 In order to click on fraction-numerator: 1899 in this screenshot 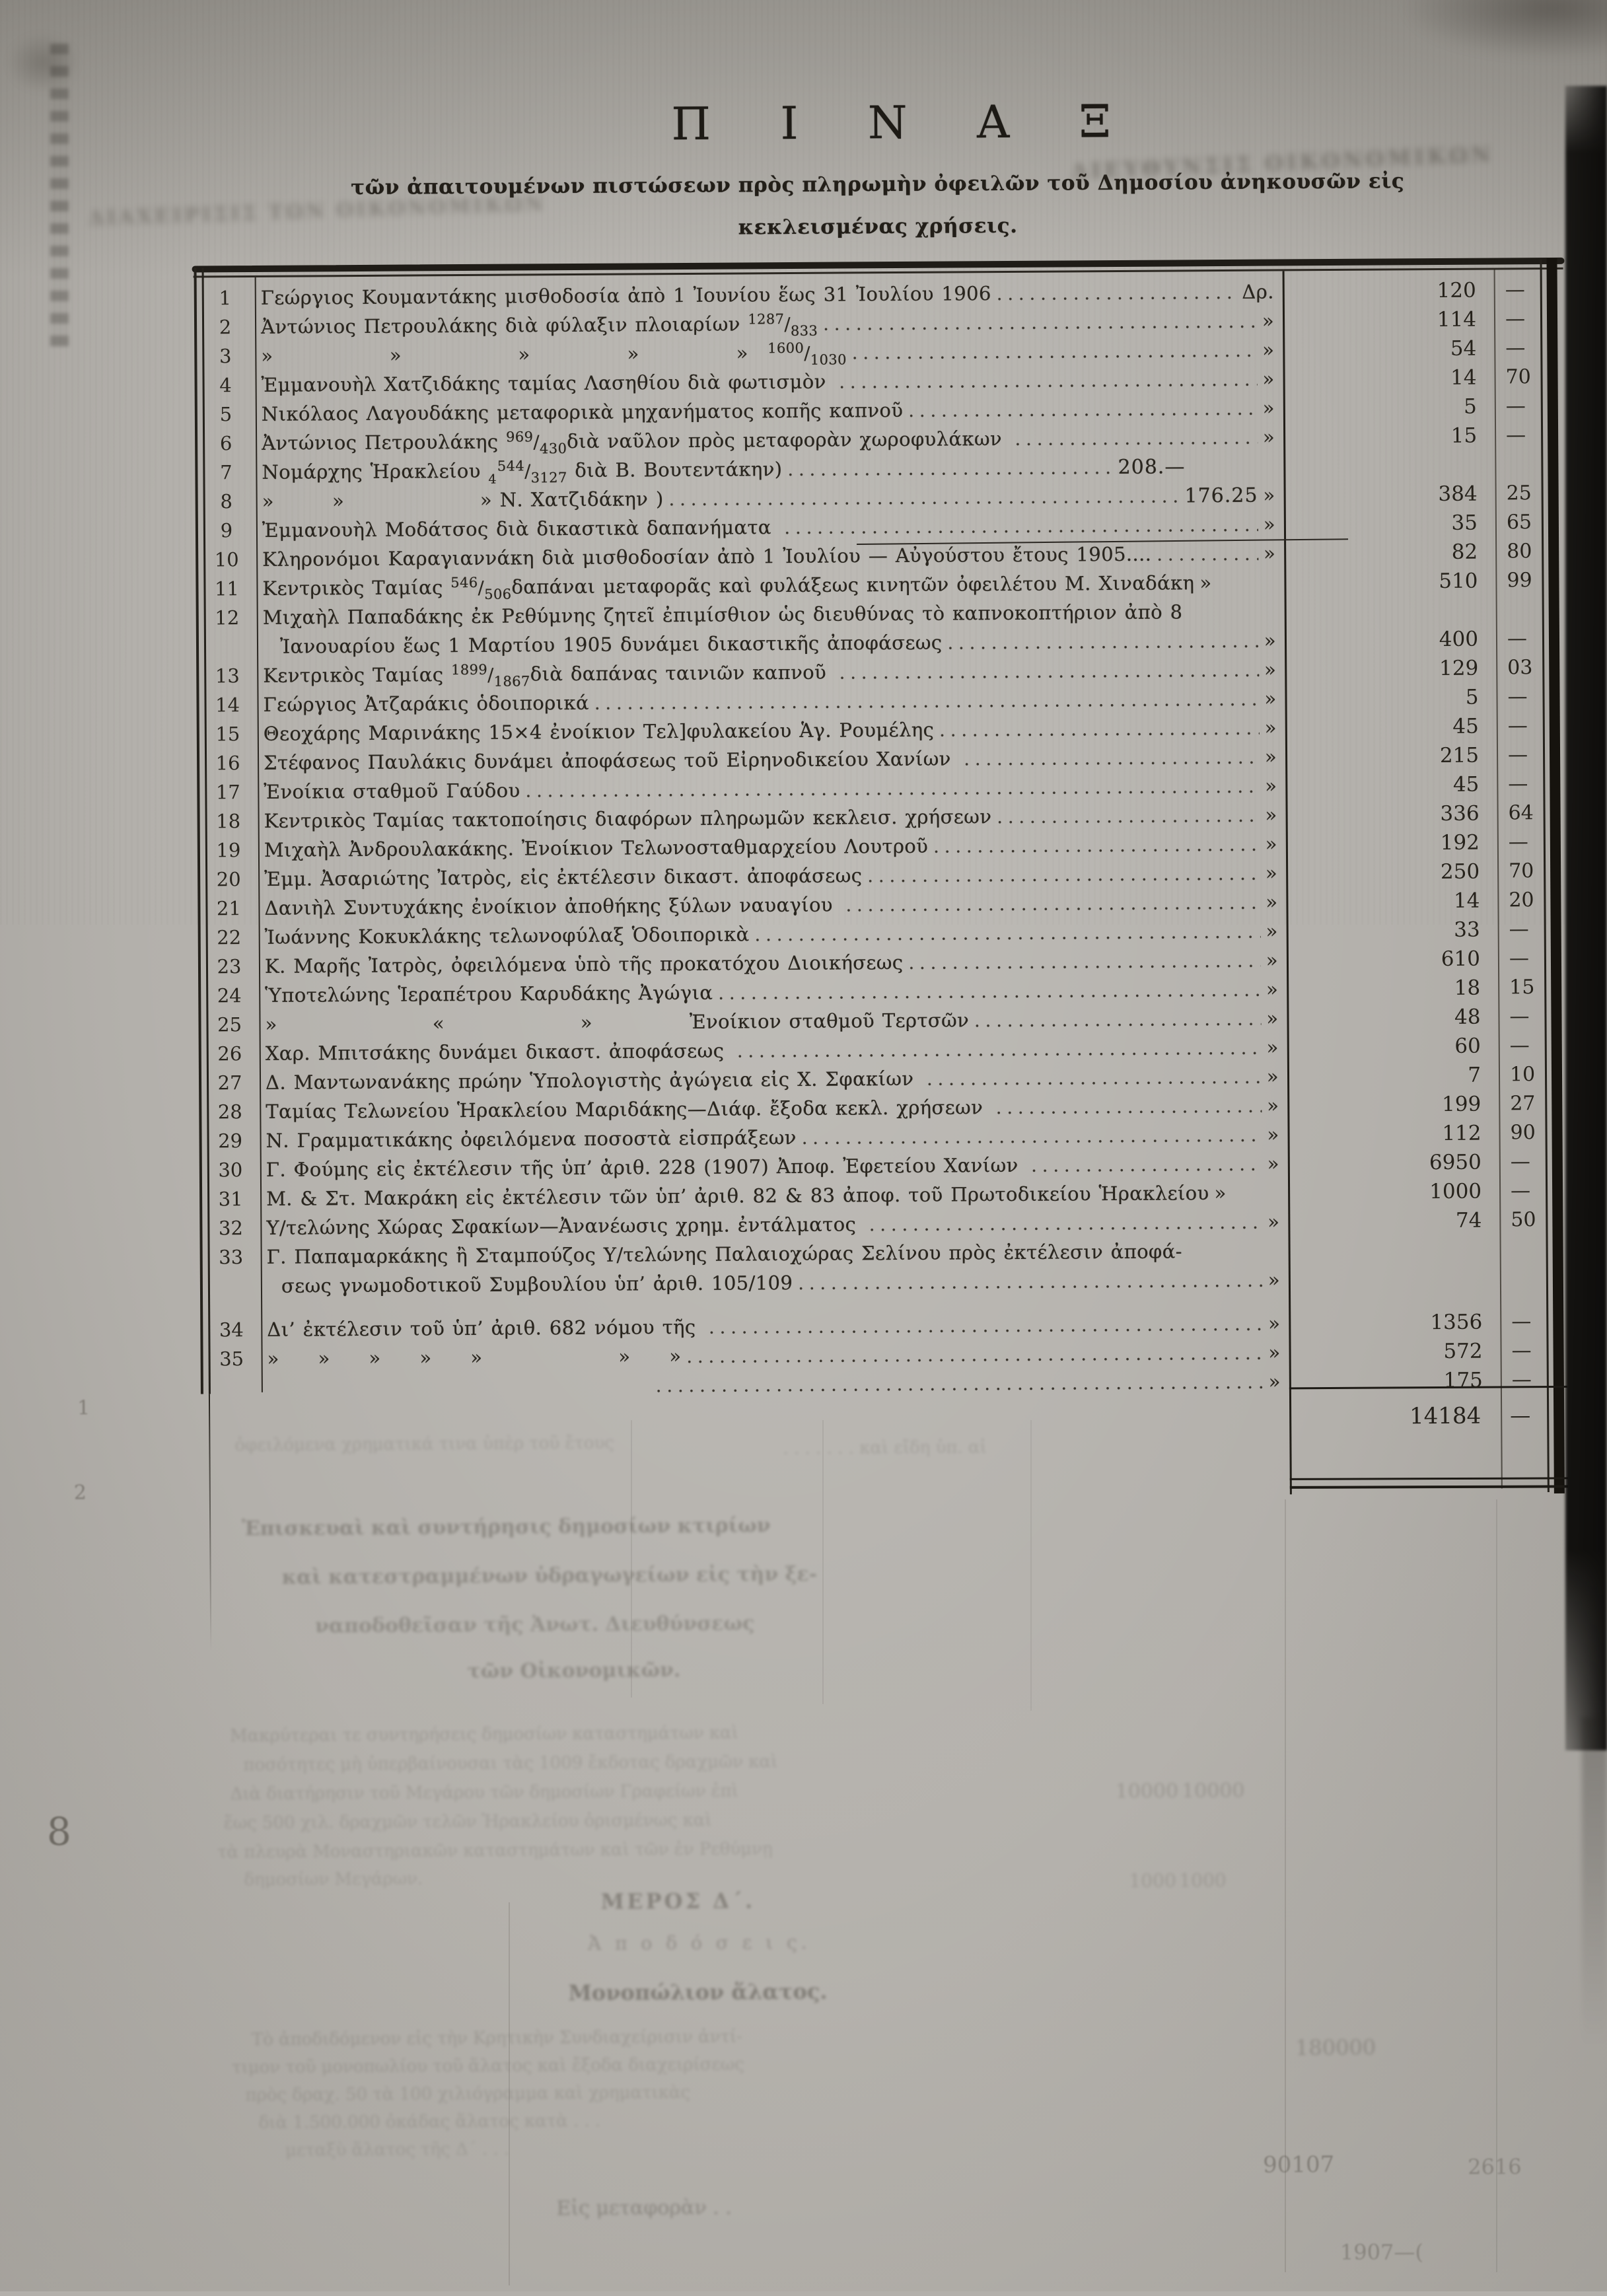, I will do `click(469, 669)`.